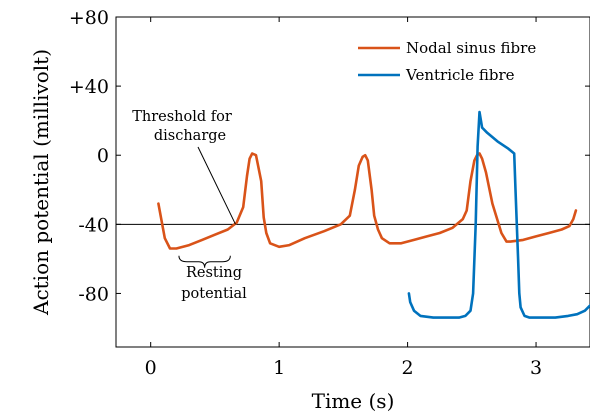 The image size is (590, 416). I want to click on y-tick-label: -40, so click(93, 225).